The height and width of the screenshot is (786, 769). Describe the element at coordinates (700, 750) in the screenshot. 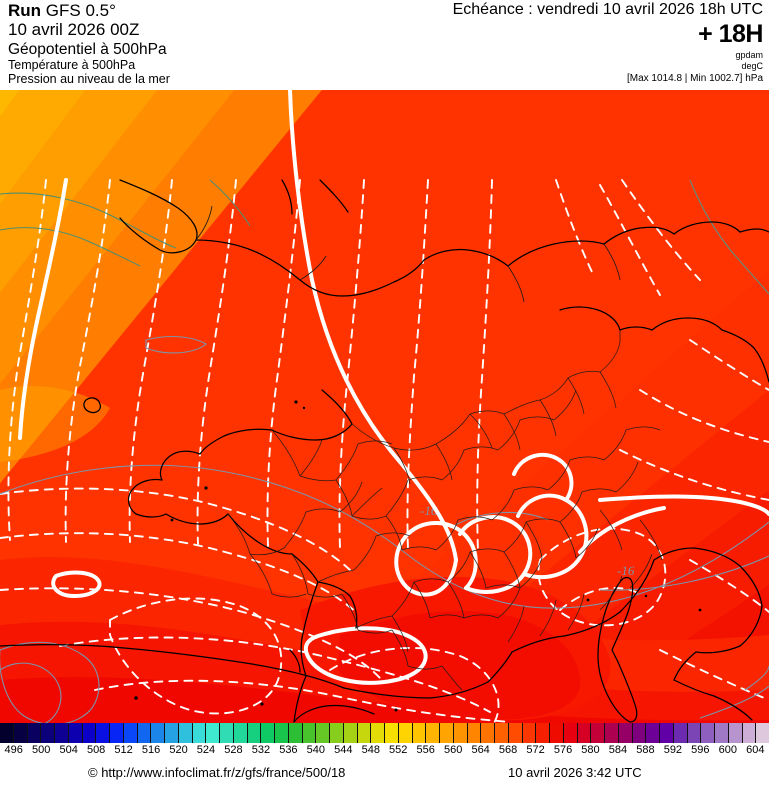

I see `color-scale-tick-label: 596` at that location.